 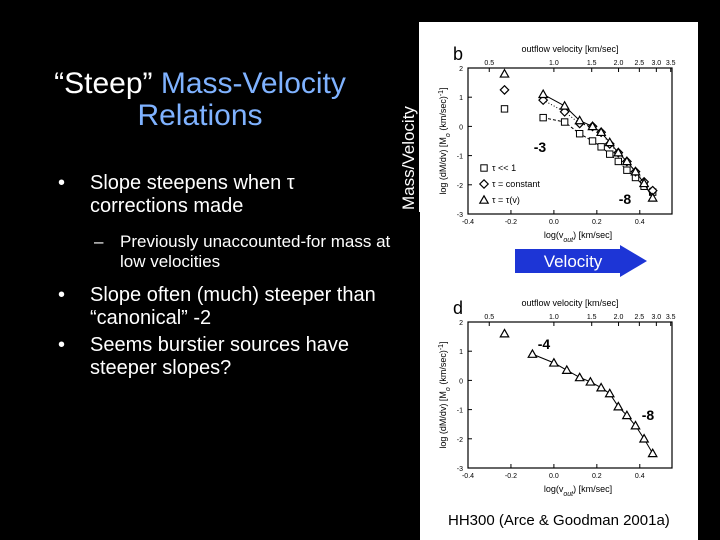 I want to click on y-axis-label-d-part-3: -1, so click(x=441, y=347).